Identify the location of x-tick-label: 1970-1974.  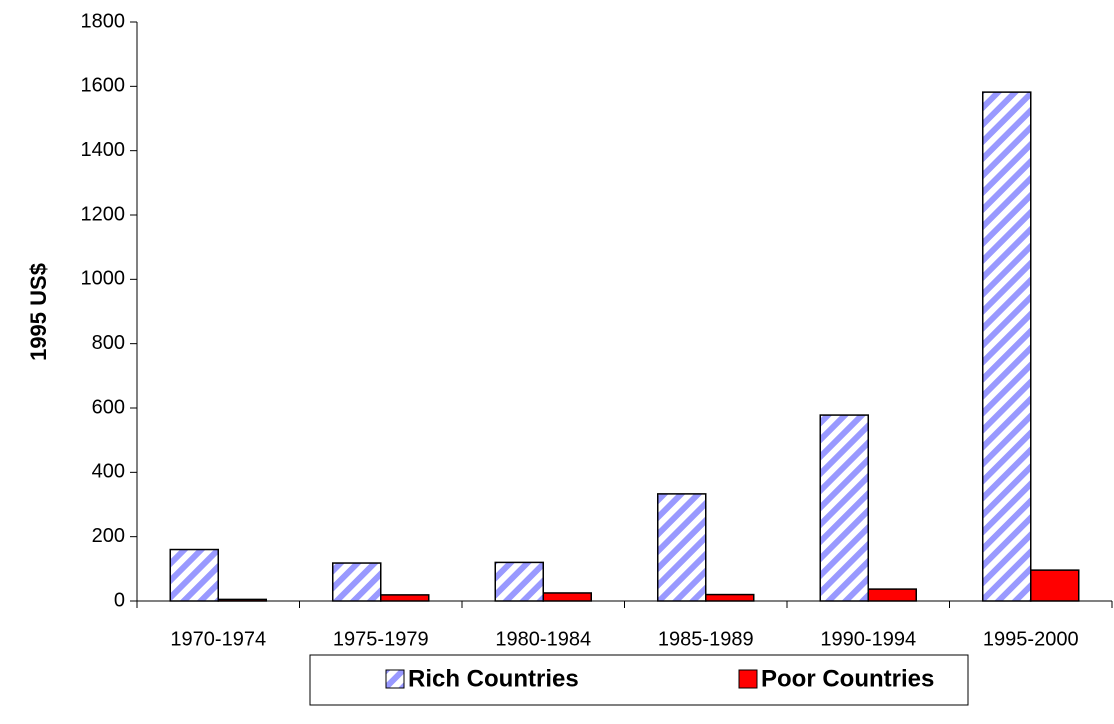
(218, 639).